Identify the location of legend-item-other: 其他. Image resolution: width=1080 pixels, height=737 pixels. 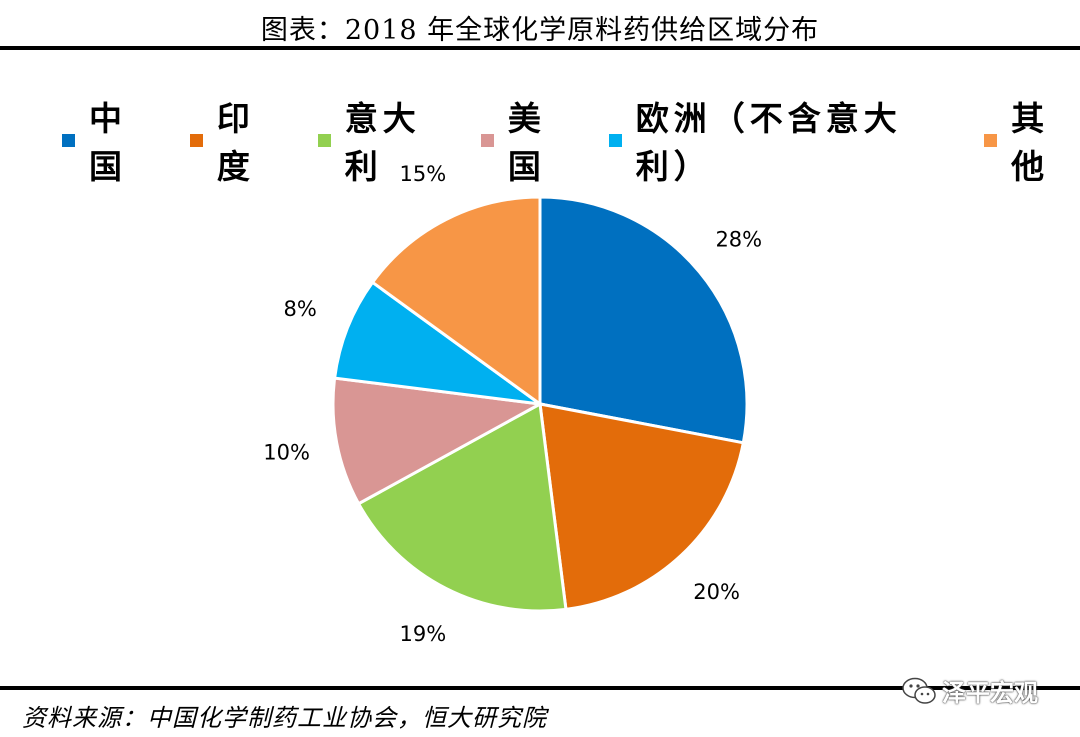
(1032, 140).